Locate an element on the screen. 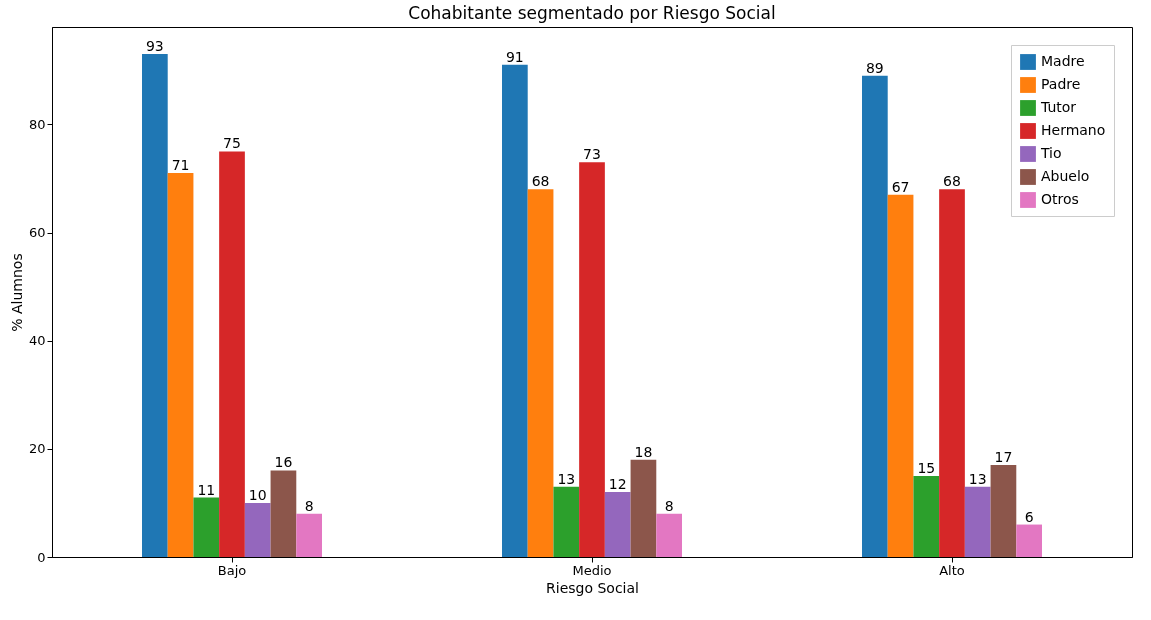  y-tick-label: 80 is located at coordinates (37, 124).